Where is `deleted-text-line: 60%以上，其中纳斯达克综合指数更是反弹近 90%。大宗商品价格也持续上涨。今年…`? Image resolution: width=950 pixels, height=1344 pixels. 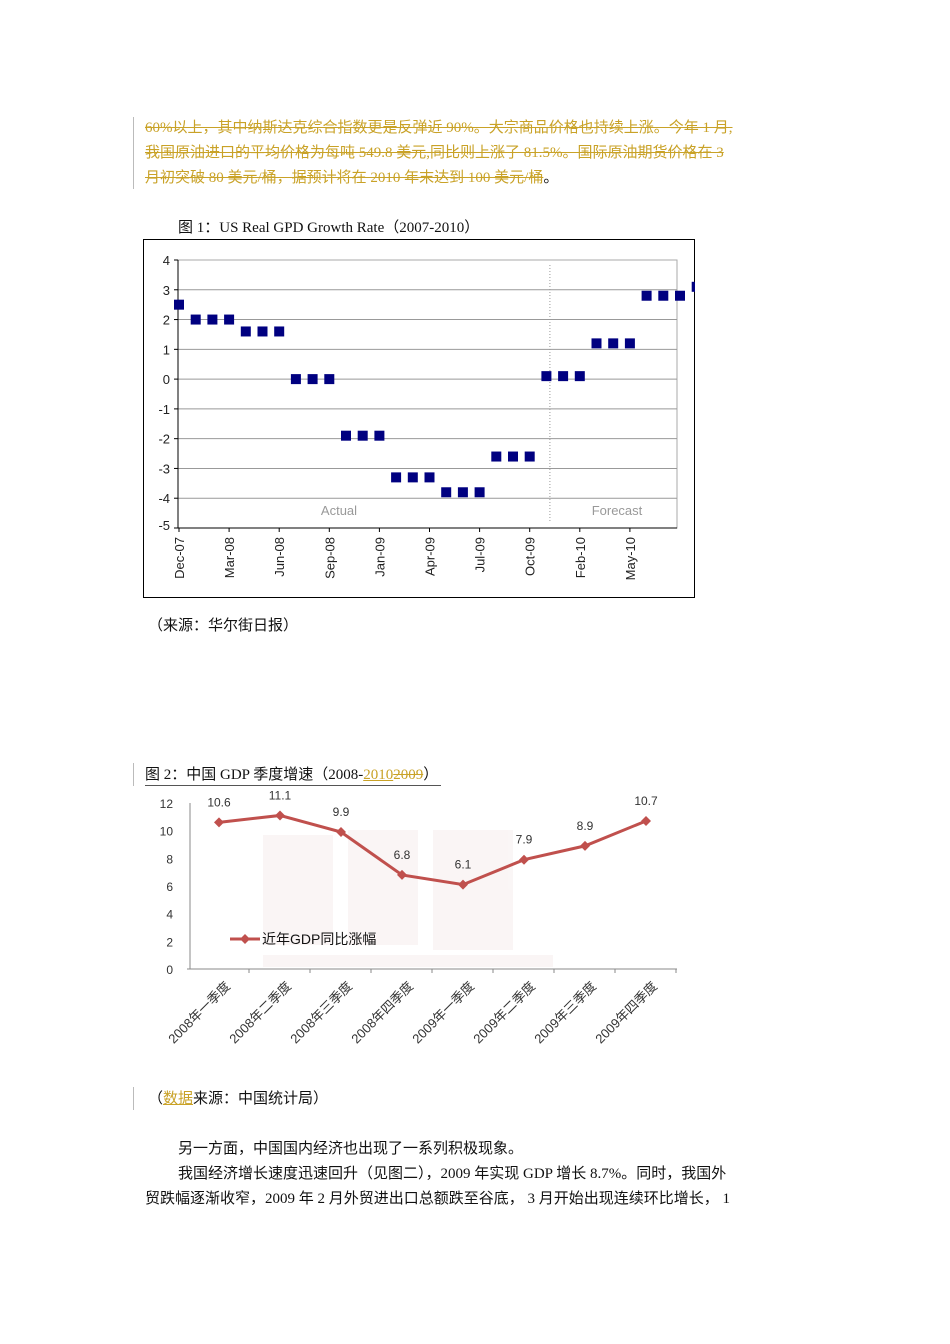 deleted-text-line: 60%以上，其中纳斯达克综合指数更是反弹近 90%。大宗商品价格也持续上涨。今年… is located at coordinates (439, 128).